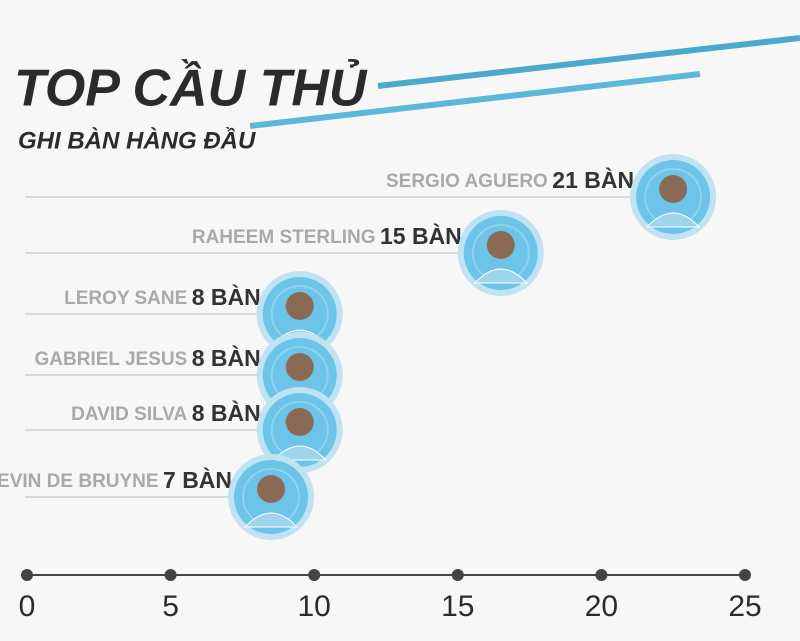  Describe the element at coordinates (191, 88) in the screenshot. I see `chart-title: TOP CẦU THỦ` at that location.